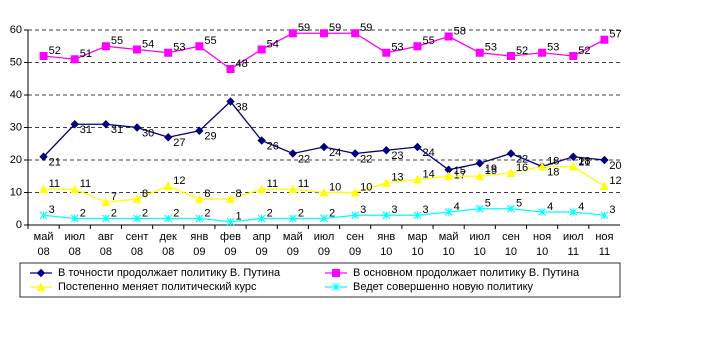  I want to click on x-tick-label: май 09, so click(293, 244).